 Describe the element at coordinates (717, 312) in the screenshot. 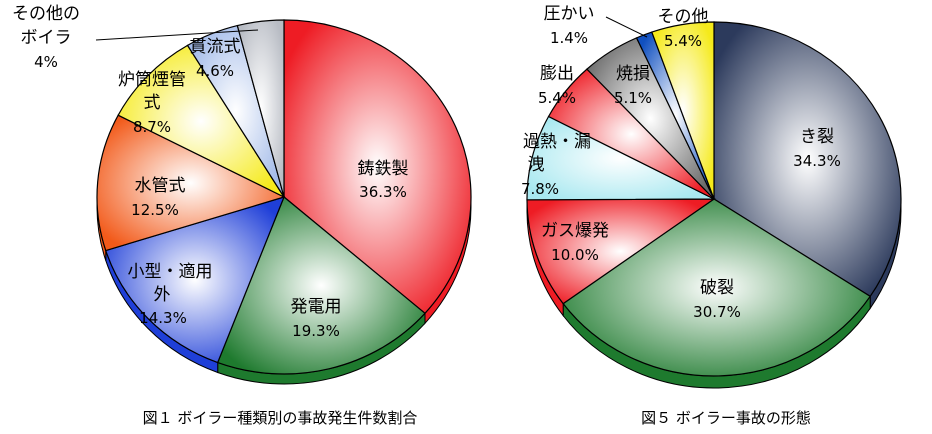

I see `value-rupture: 30.7%` at that location.